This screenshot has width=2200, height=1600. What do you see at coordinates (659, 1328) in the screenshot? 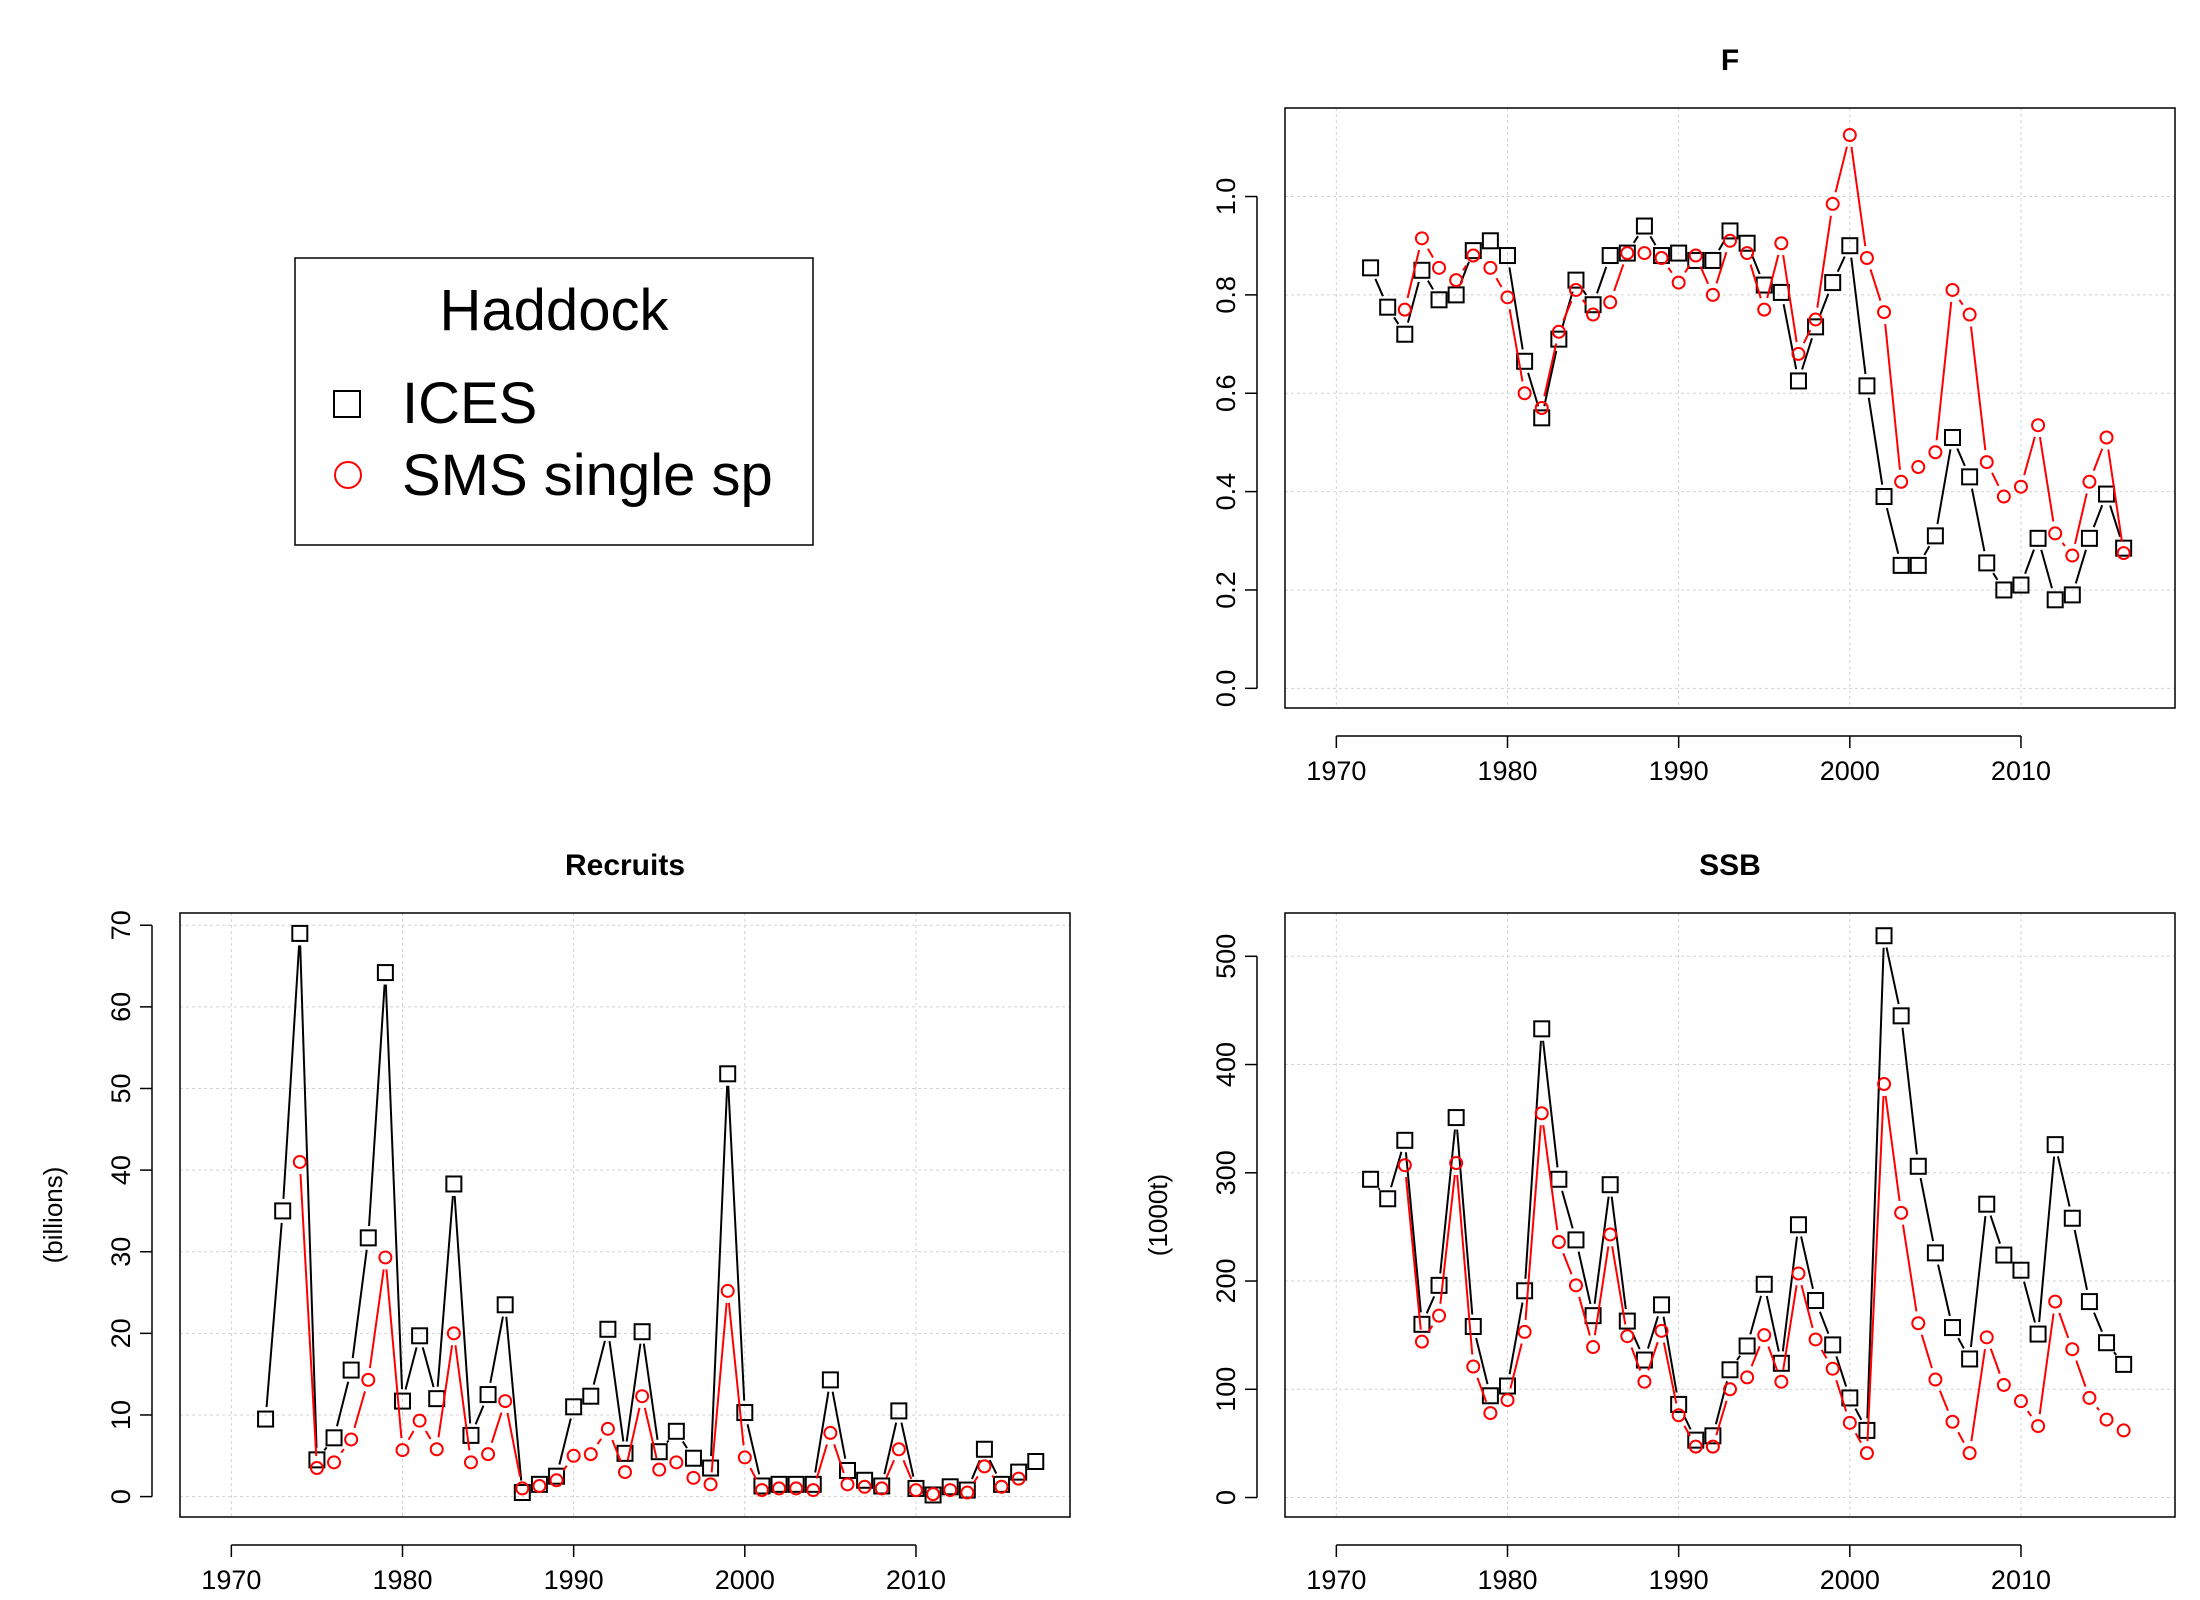
I see `series-sms` at bounding box center [659, 1328].